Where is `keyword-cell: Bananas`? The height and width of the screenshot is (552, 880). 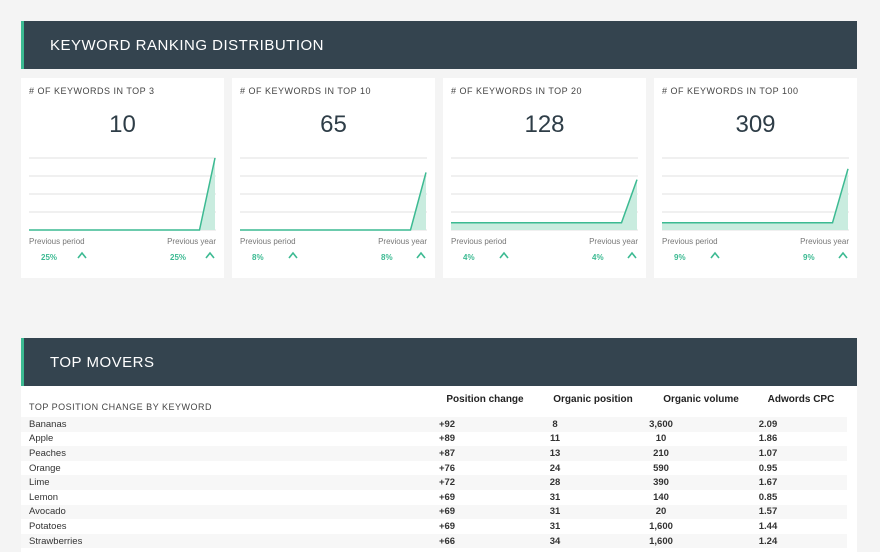
keyword-cell: Bananas is located at coordinates (48, 424).